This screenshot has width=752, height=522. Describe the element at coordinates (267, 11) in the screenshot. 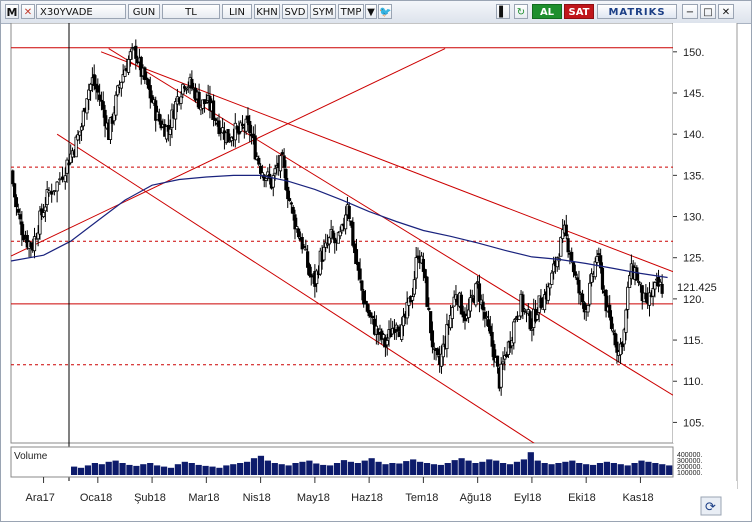

I see `khn-button: KHN` at that location.